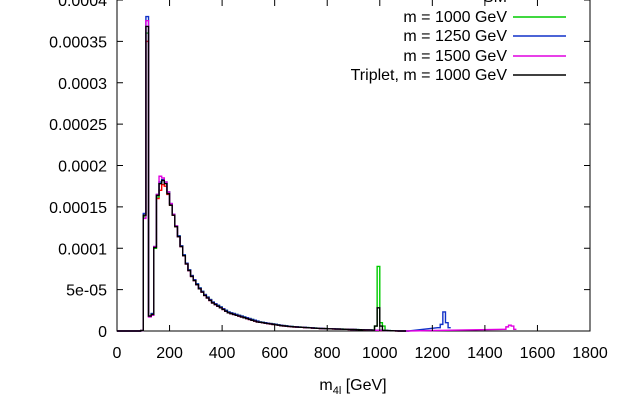 The width and height of the screenshot is (628, 402). What do you see at coordinates (433, 353) in the screenshot?
I see `x-tick-label: 1200` at bounding box center [433, 353].